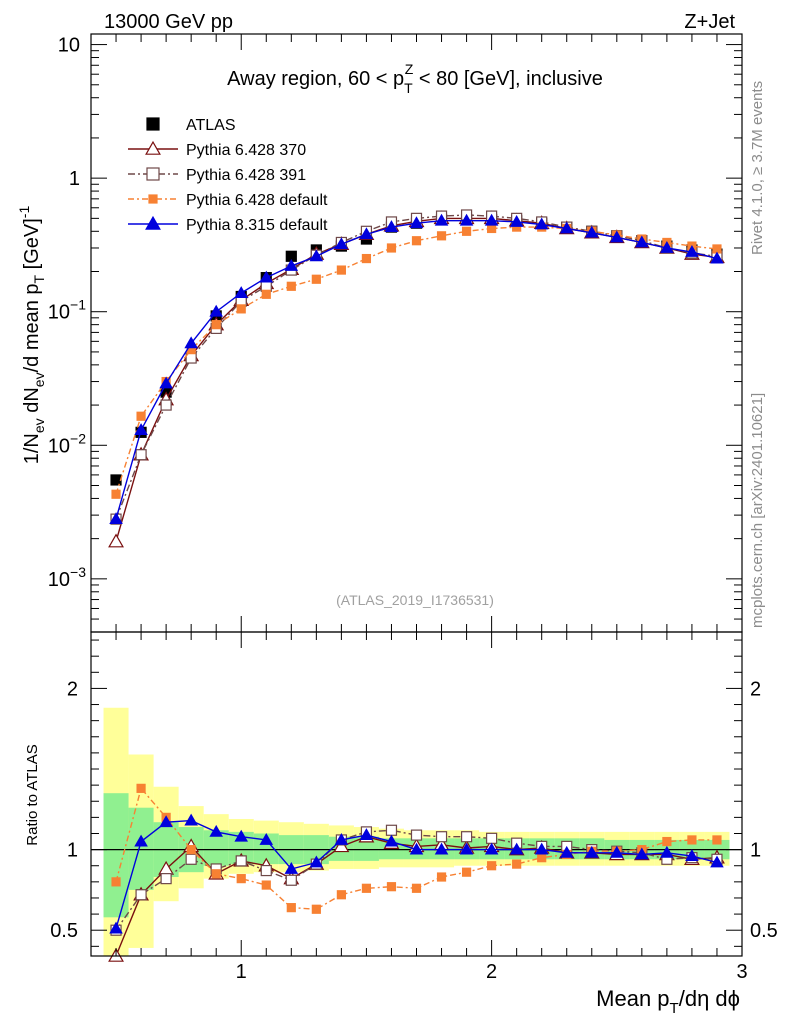  What do you see at coordinates (74, 179) in the screenshot?
I see `y-tick-label: 1` at bounding box center [74, 179].